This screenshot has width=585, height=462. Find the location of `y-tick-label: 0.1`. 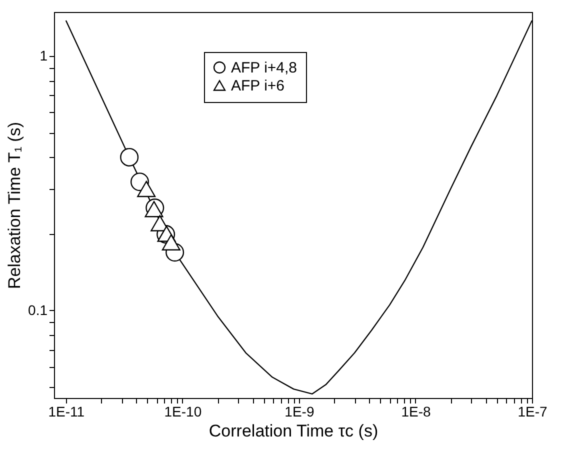

y-tick-label: 0.1 is located at coordinates (38, 310).